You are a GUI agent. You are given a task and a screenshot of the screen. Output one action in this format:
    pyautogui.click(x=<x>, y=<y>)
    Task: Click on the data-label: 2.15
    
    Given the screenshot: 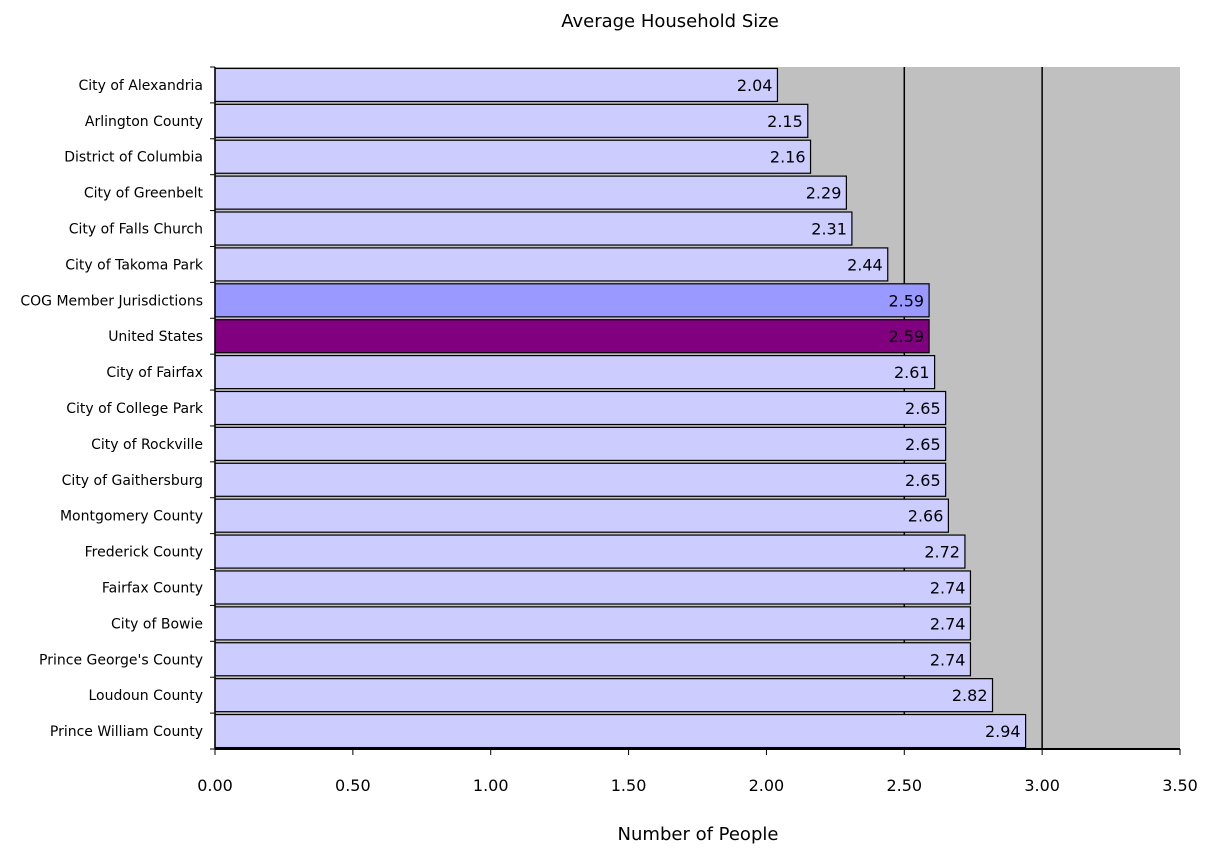 What is the action you would take?
    pyautogui.click(x=785, y=121)
    